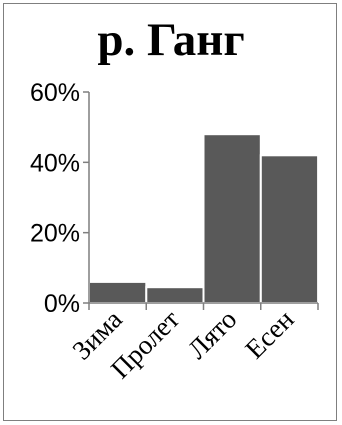 The image size is (342, 425). I want to click on y-tick-label-3: 40%, so click(55, 163).